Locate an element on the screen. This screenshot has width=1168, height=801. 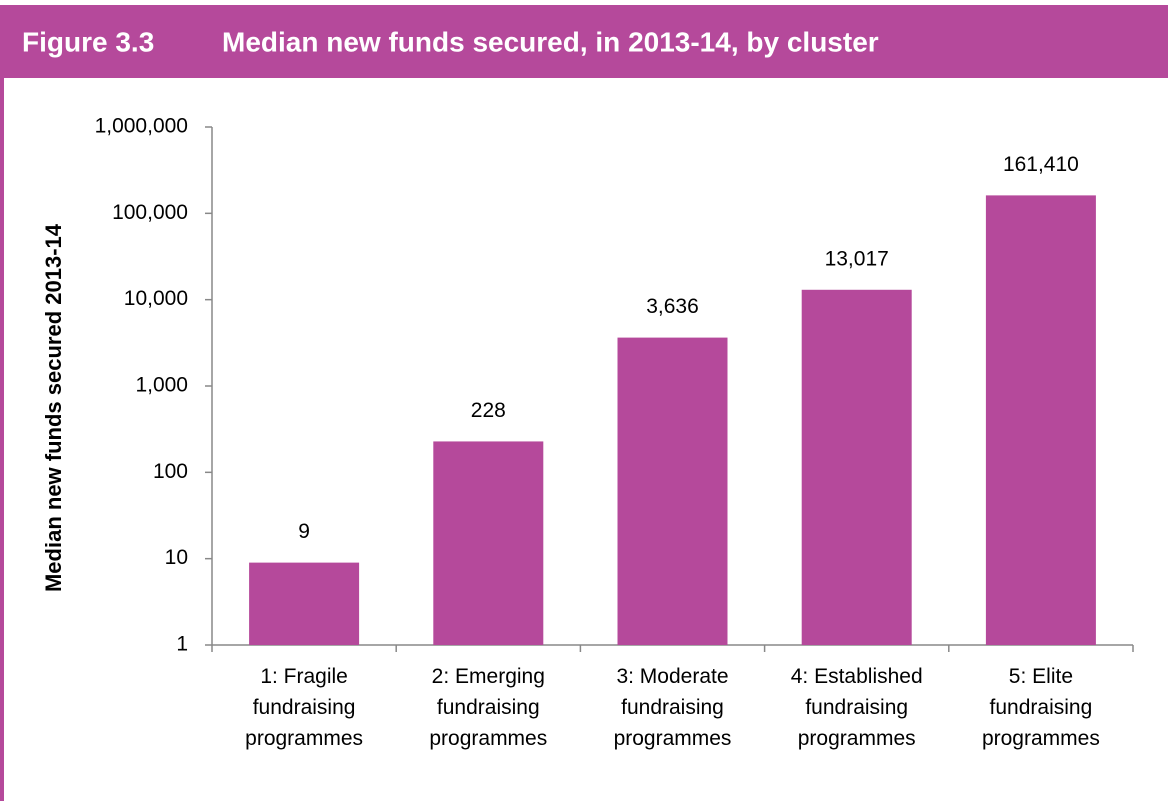
y-tick-label: 100 is located at coordinates (170, 471).